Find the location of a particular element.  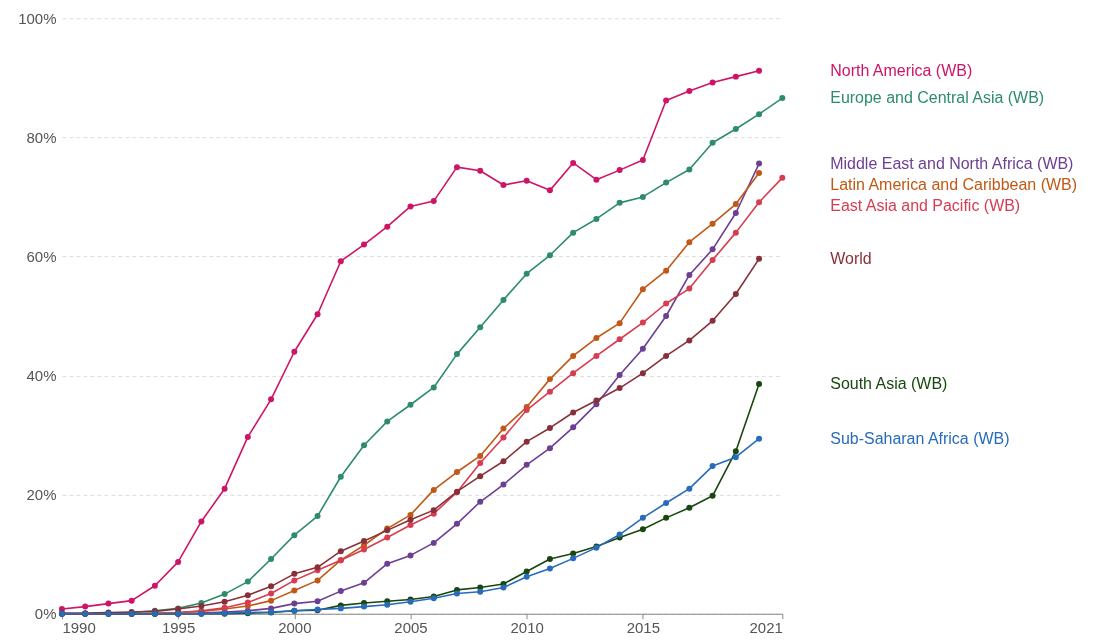

text: North America (WB) is located at coordinates (901, 70).